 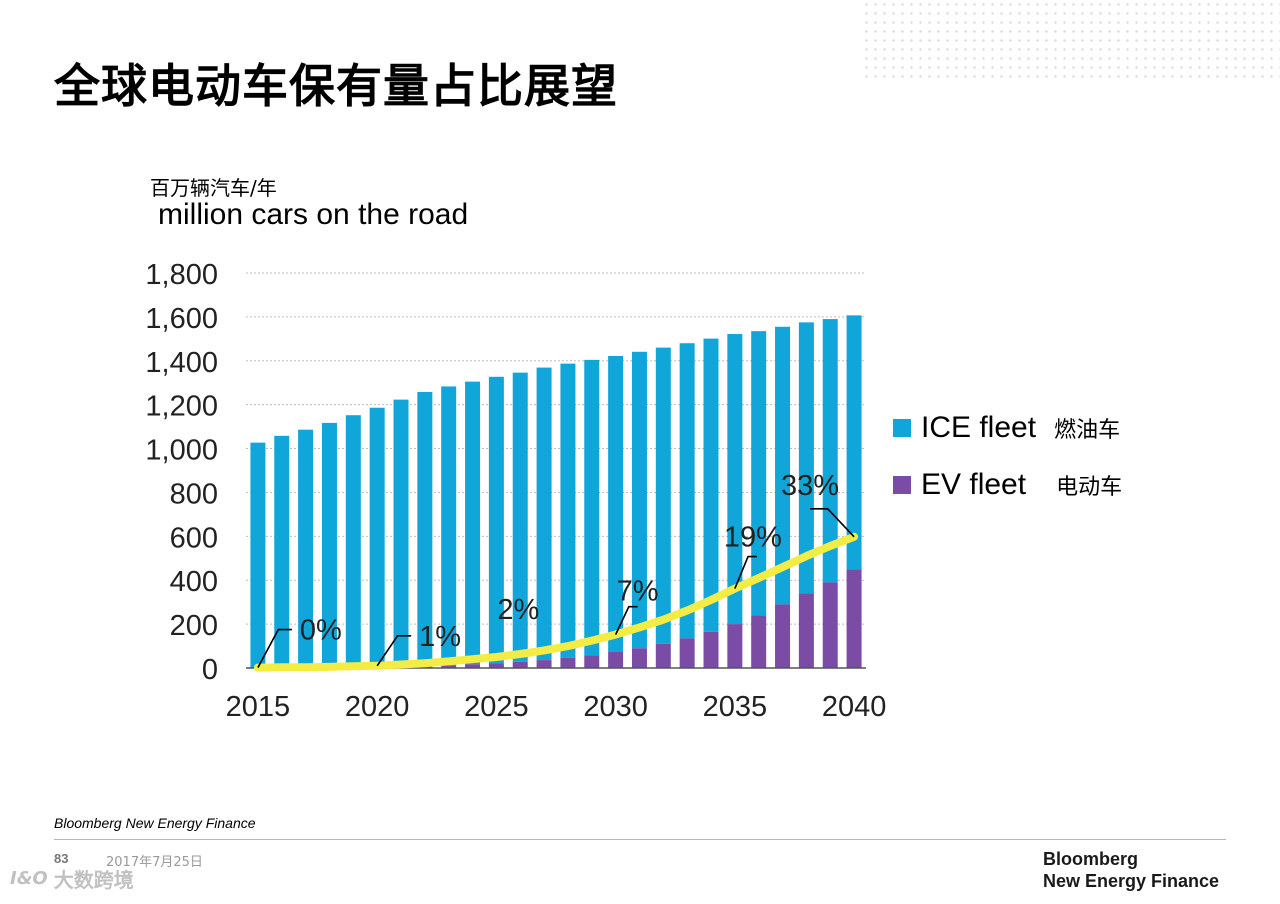 I want to click on y-tick-label: 600, so click(x=194, y=538).